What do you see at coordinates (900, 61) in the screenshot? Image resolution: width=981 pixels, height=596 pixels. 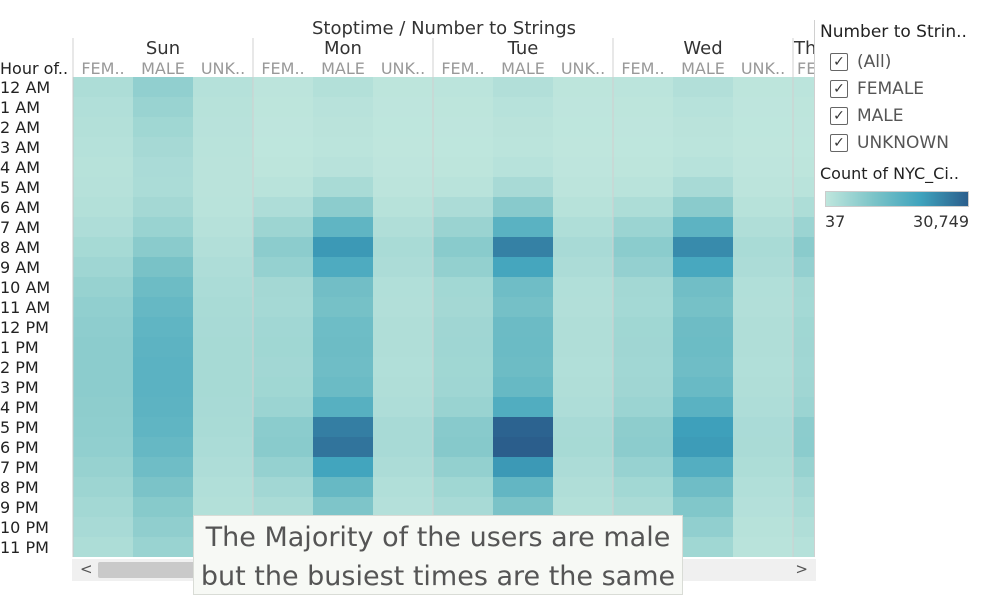 I see `filter-item-all: ✓ (All)` at bounding box center [900, 61].